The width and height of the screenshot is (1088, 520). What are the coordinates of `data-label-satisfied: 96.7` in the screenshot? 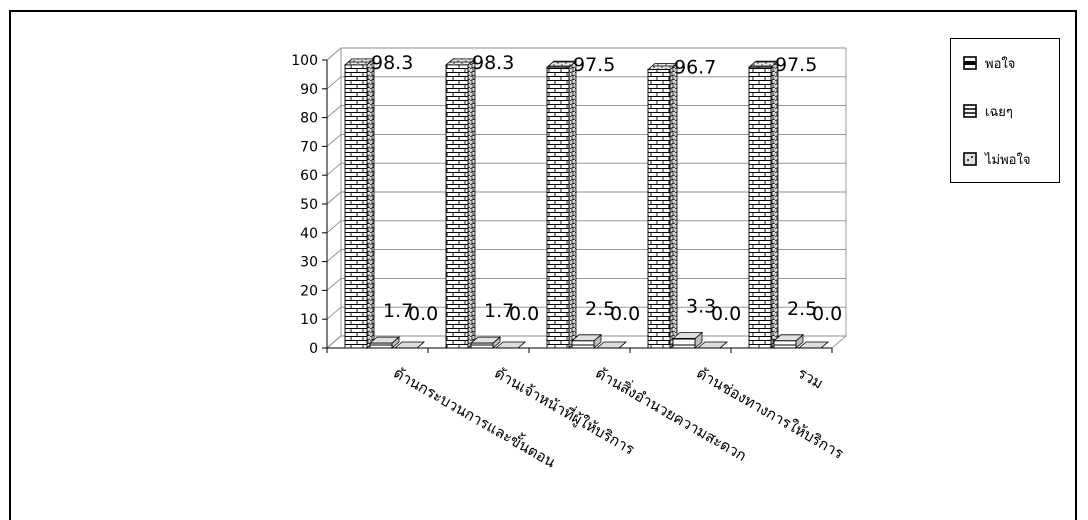 It's located at (695, 68).